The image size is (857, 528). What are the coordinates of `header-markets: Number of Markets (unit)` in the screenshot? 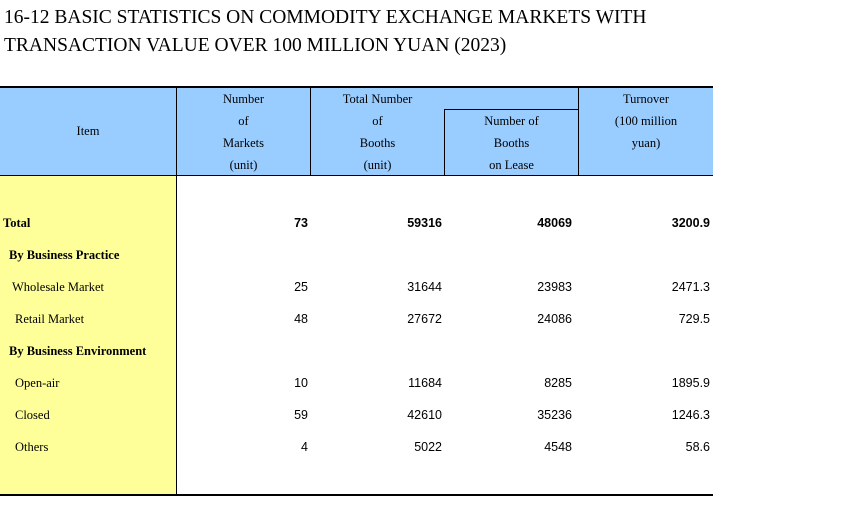 It's located at (243, 132).